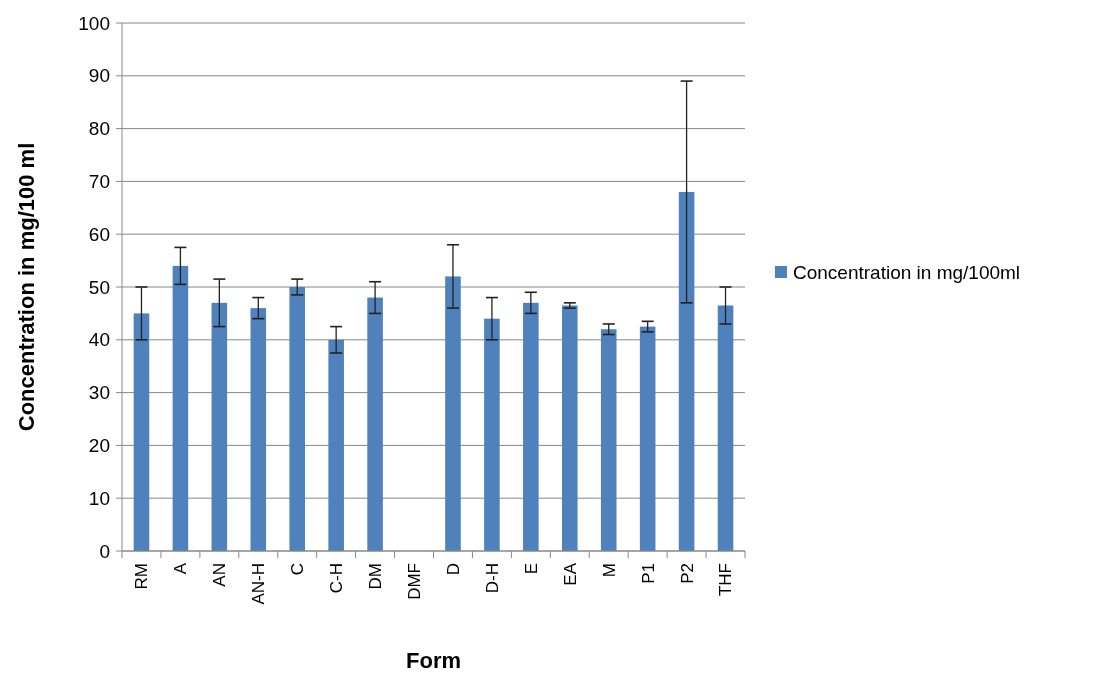  What do you see at coordinates (99, 182) in the screenshot?
I see `y-tick-label: 70` at bounding box center [99, 182].